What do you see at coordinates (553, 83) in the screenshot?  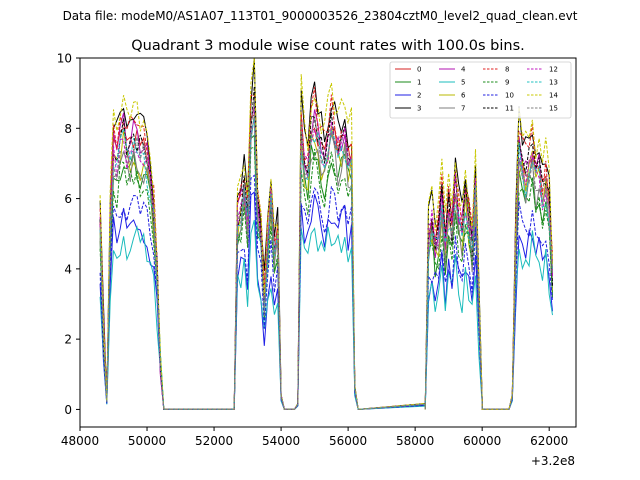 I see `legend-label-13: 13` at bounding box center [553, 83].